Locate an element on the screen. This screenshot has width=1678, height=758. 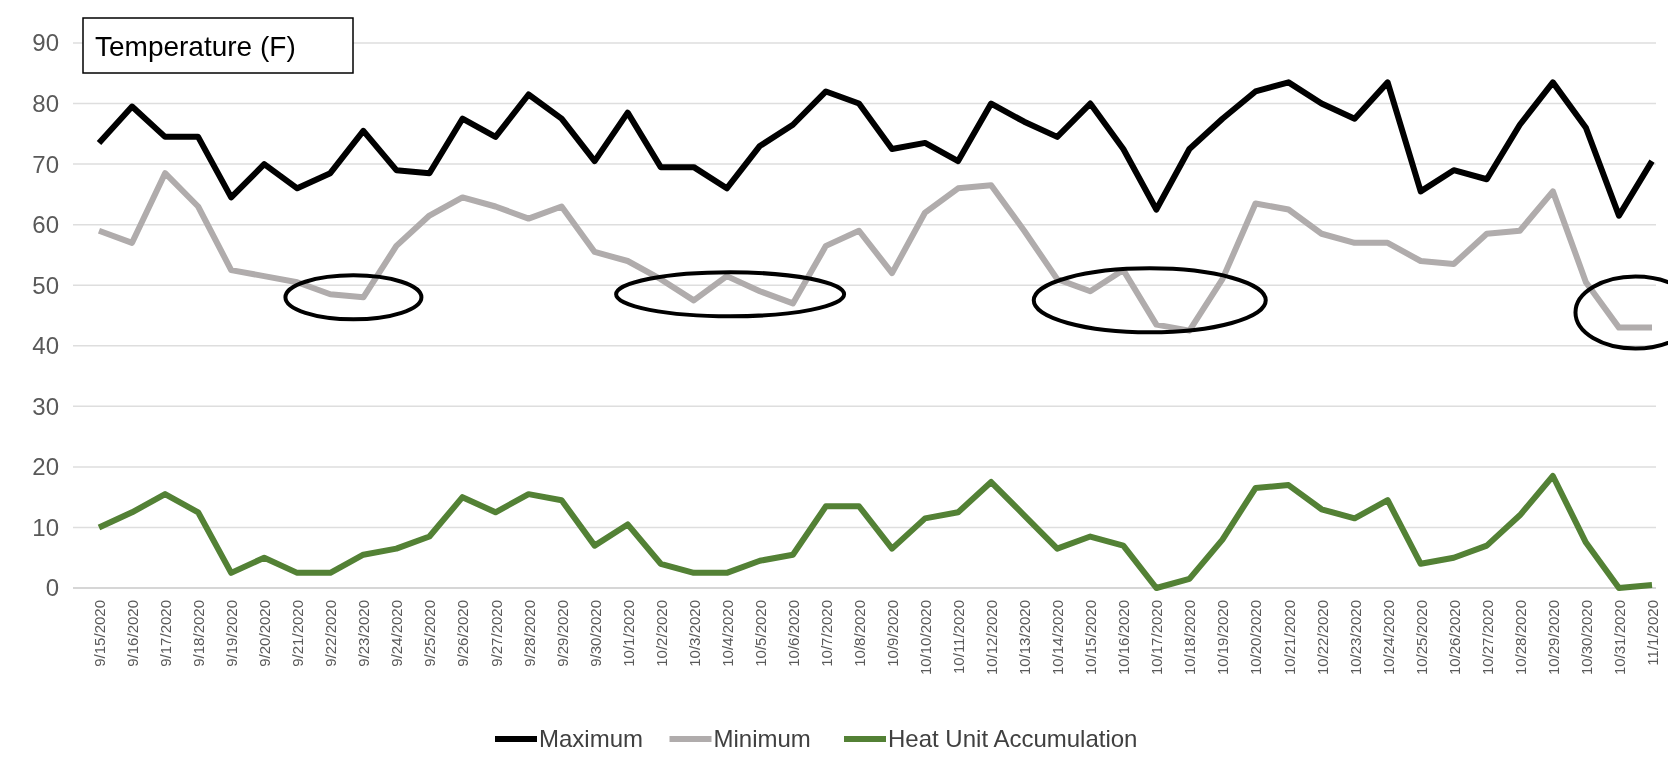
x-tick-label: 9/22/2020 is located at coordinates (331, 633).